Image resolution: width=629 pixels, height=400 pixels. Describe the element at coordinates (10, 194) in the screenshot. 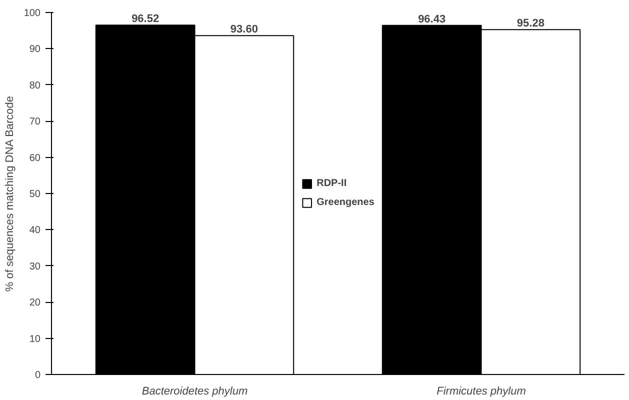

I see `y-axis-title: % of sequences matching DNA Barcode` at that location.